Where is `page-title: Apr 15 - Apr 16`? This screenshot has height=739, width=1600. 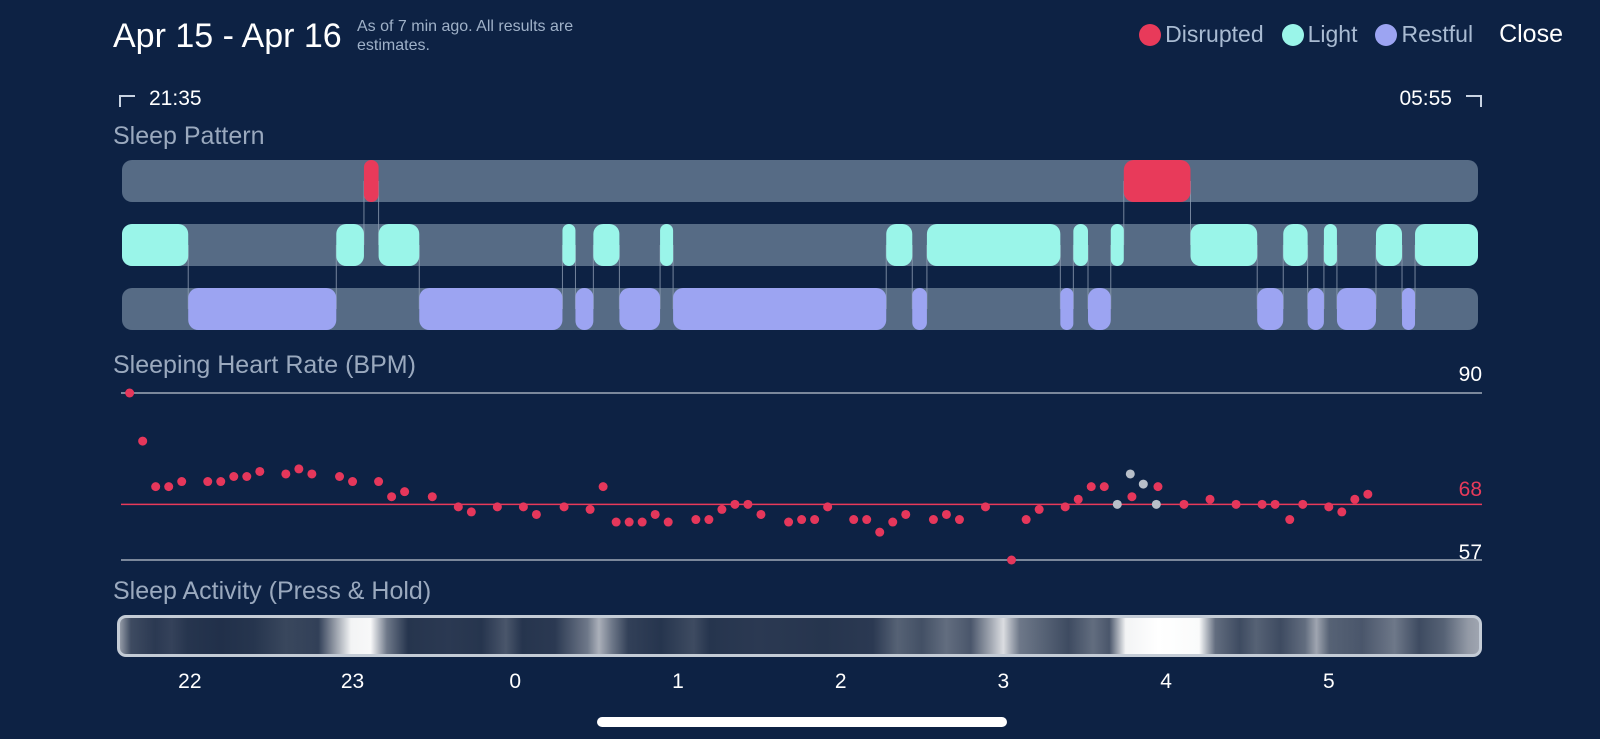
page-title: Apr 15 - Apr 16 is located at coordinates (227, 36).